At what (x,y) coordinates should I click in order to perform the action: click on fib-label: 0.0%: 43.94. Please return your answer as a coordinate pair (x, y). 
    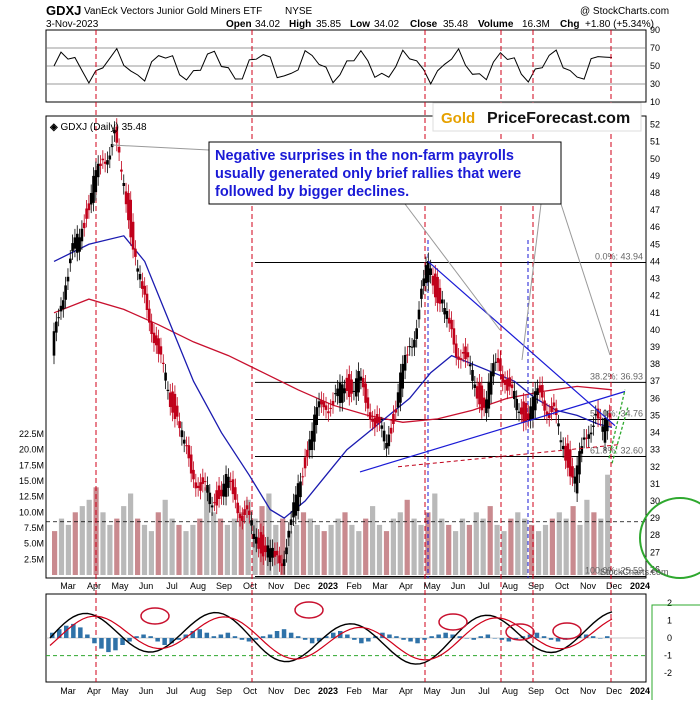
    Looking at the image, I should click on (619, 256).